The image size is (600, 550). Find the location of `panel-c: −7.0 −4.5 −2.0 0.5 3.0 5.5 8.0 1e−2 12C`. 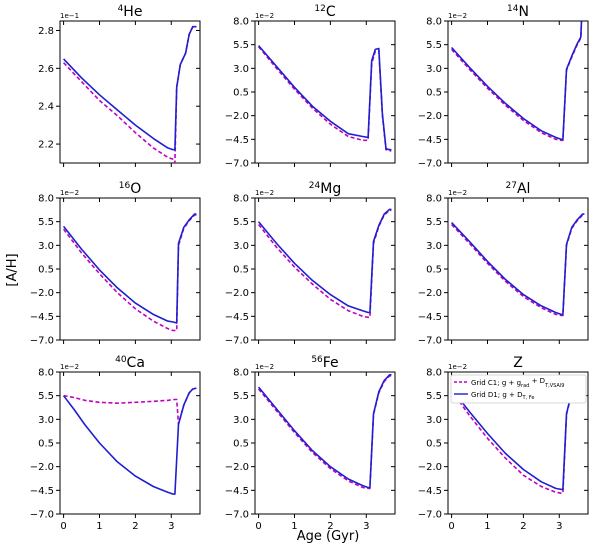

panel-c: −7.0 −4.5 −2.0 0.5 3.0 5.5 8.0 1e−2 12C is located at coordinates (310, 87).